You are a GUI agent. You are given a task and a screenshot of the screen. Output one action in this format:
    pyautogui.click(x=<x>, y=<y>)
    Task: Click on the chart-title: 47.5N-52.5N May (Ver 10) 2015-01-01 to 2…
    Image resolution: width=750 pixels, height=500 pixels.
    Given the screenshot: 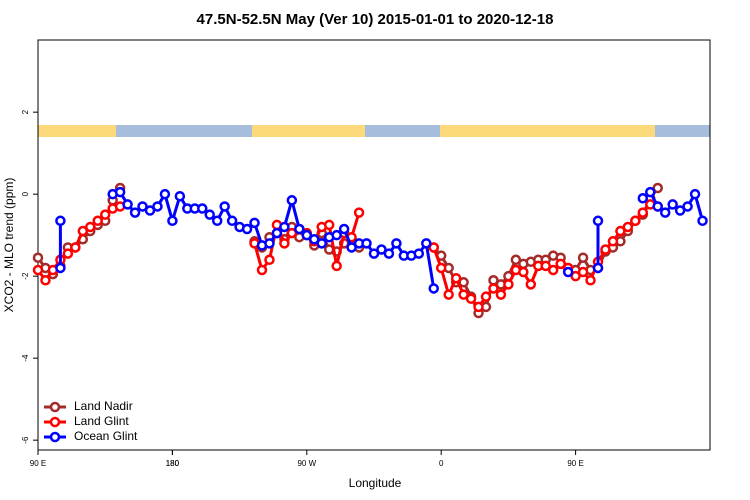 What is the action you would take?
    pyautogui.click(x=375, y=19)
    